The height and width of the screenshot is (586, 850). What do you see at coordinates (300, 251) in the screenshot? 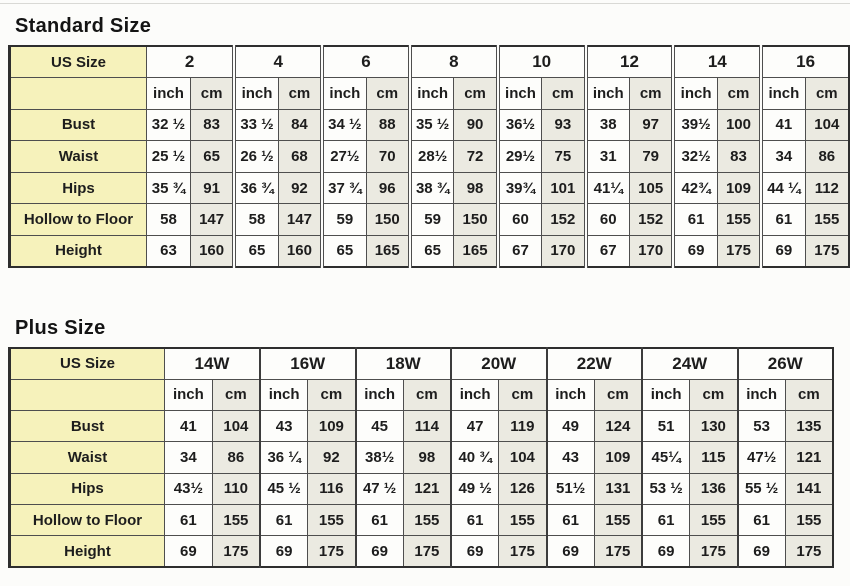
I see `value-cm: 160` at bounding box center [300, 251].